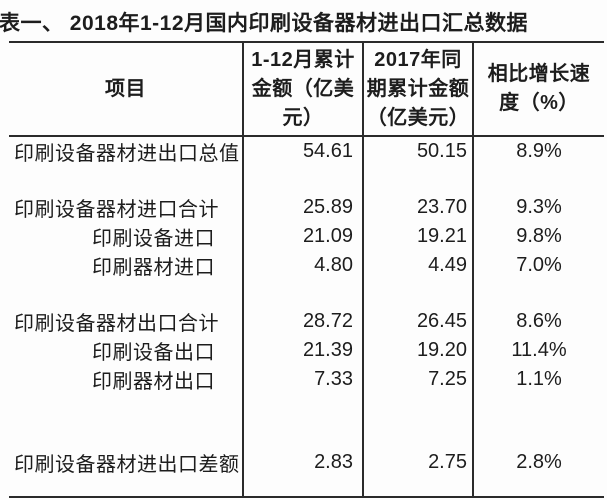 This screenshot has width=607, height=500. What do you see at coordinates (302, 236) in the screenshot?
I see `amount-2018-cell: 21.09` at bounding box center [302, 236].